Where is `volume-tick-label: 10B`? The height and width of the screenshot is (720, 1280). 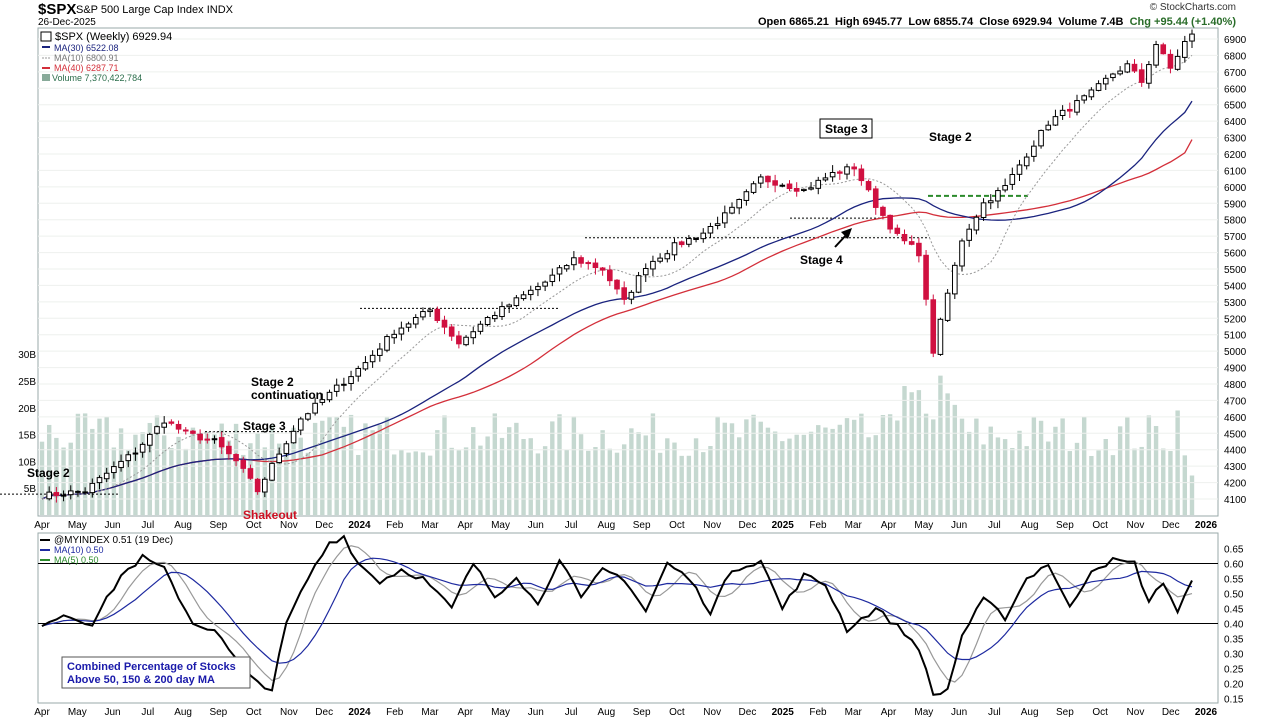 volume-tick-label: 10B is located at coordinates (27, 462).